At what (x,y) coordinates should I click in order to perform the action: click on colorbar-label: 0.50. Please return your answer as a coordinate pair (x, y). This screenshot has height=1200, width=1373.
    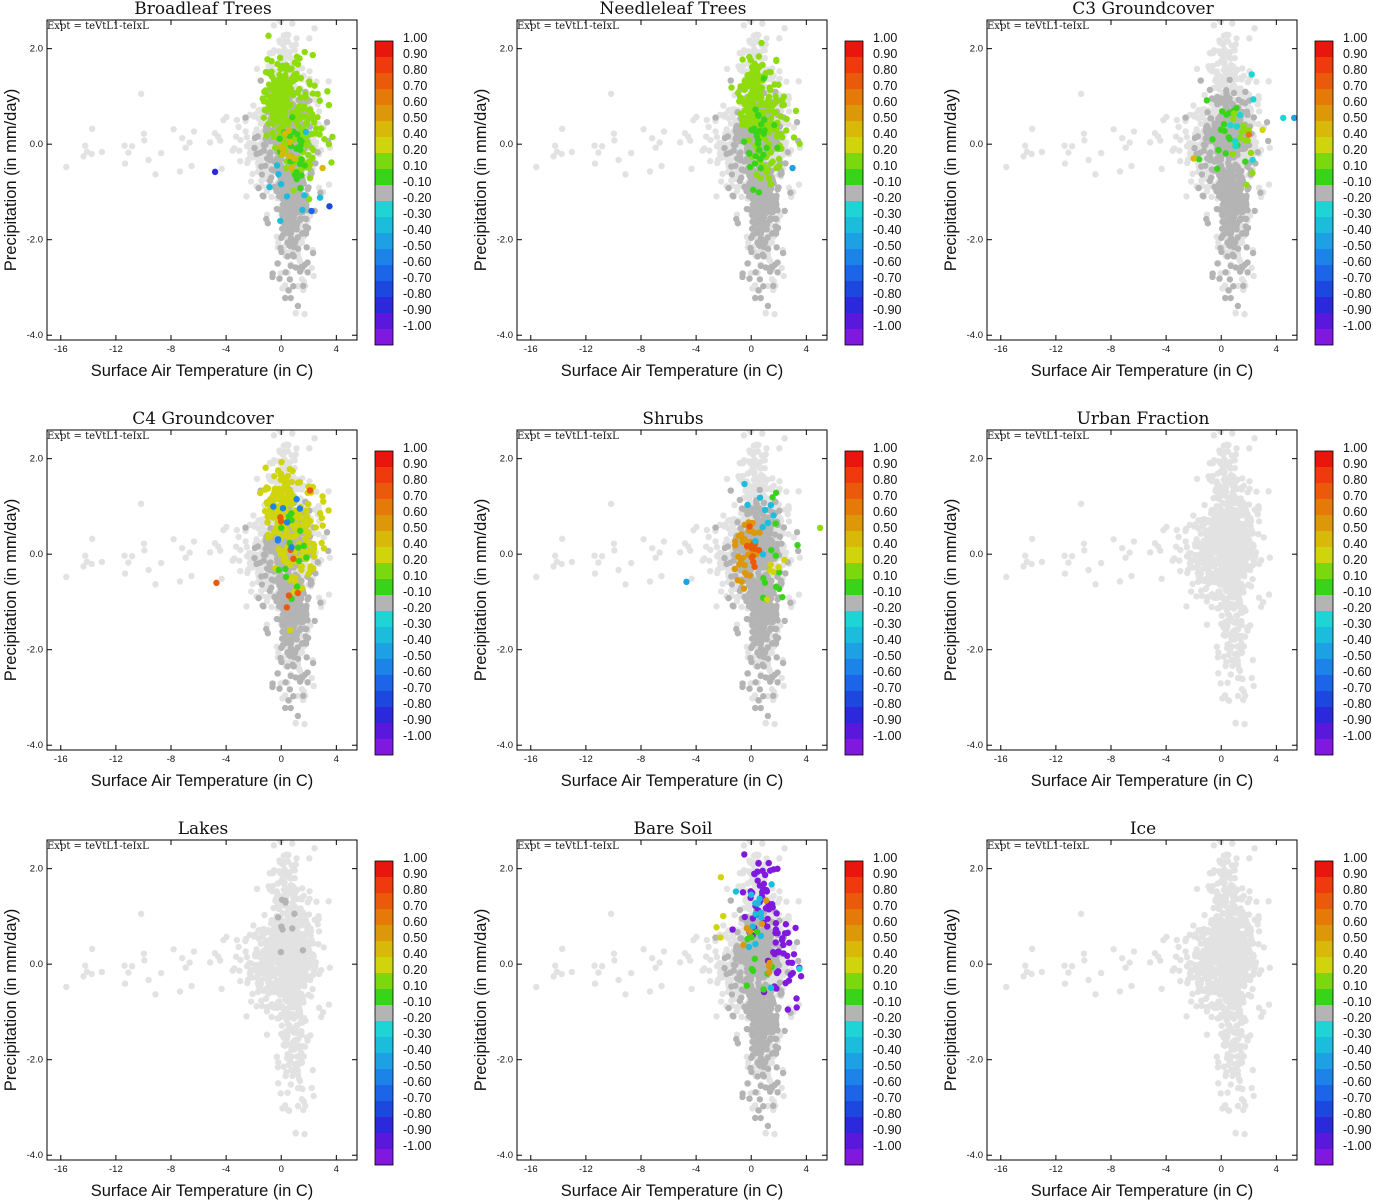
    Looking at the image, I should click on (415, 118).